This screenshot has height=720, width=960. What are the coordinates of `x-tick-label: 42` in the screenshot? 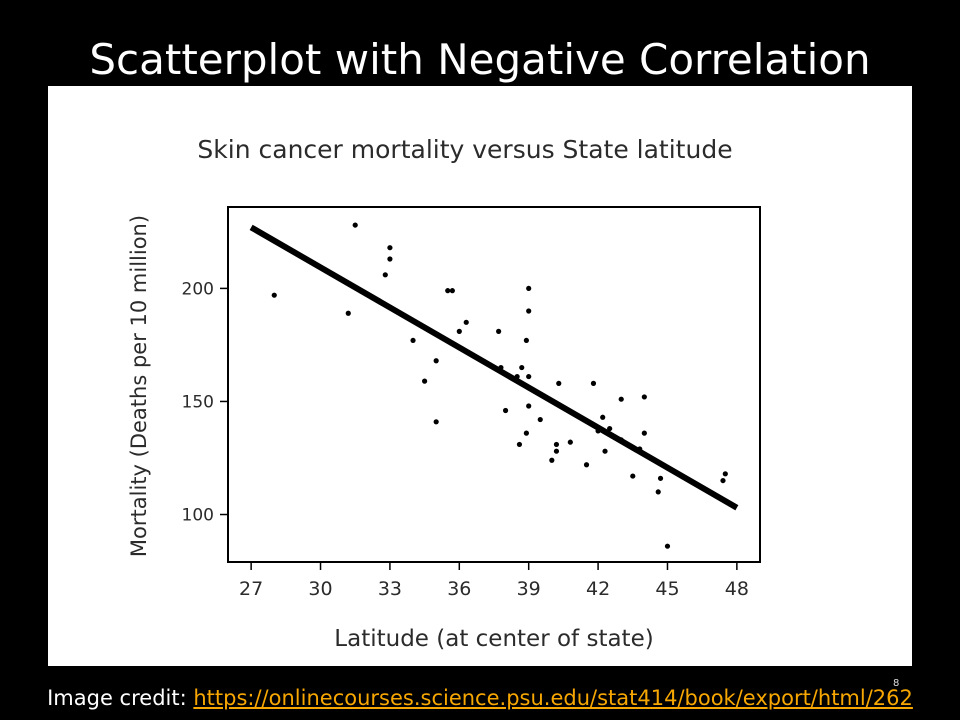 It's located at (598, 589).